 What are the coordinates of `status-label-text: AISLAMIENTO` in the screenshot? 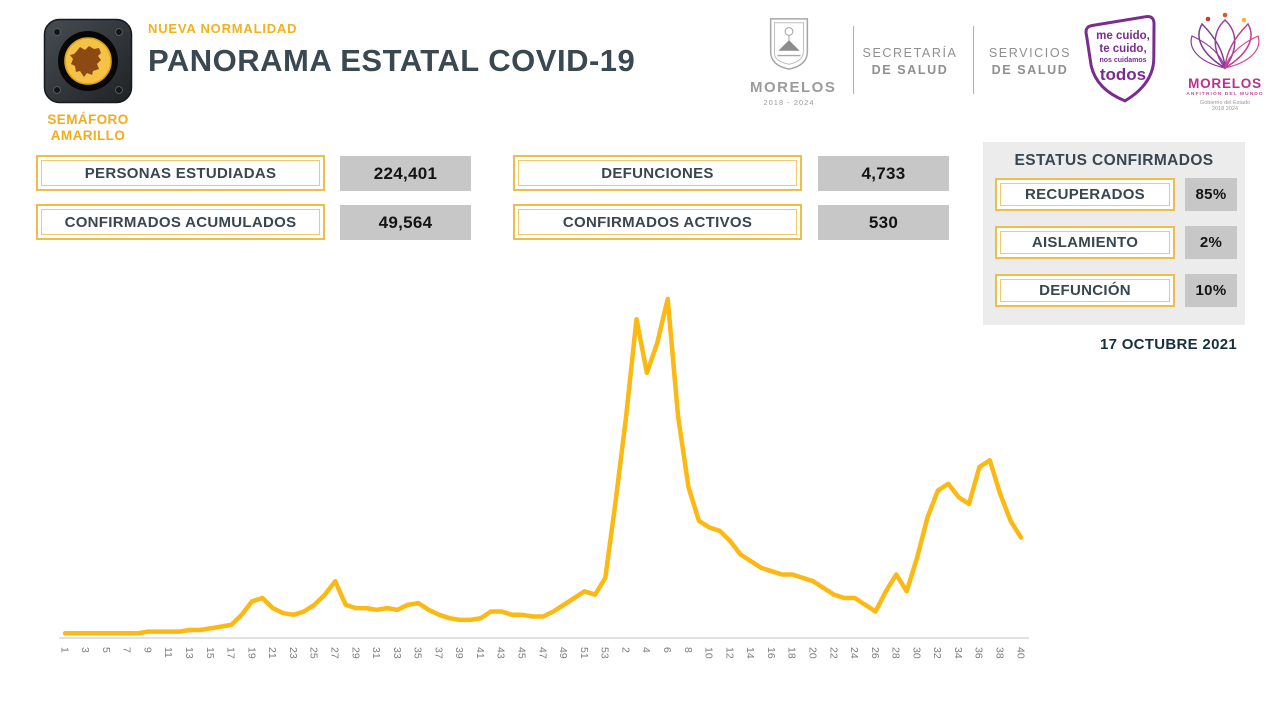 It's located at (1085, 242).